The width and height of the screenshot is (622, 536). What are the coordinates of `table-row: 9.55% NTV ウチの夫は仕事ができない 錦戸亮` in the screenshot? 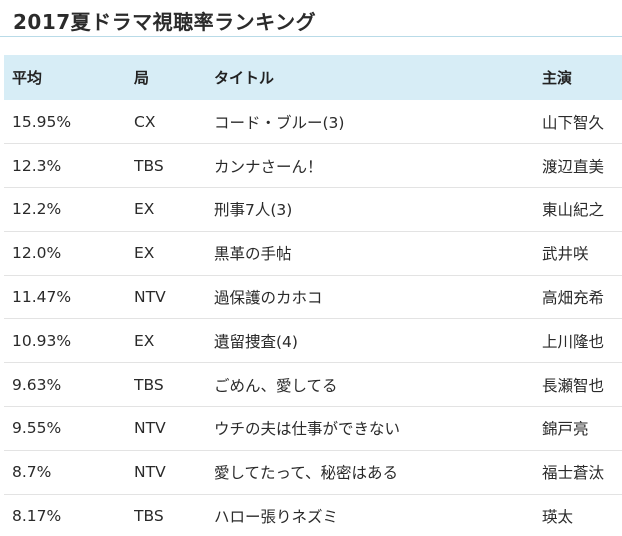 It's located at (313, 429).